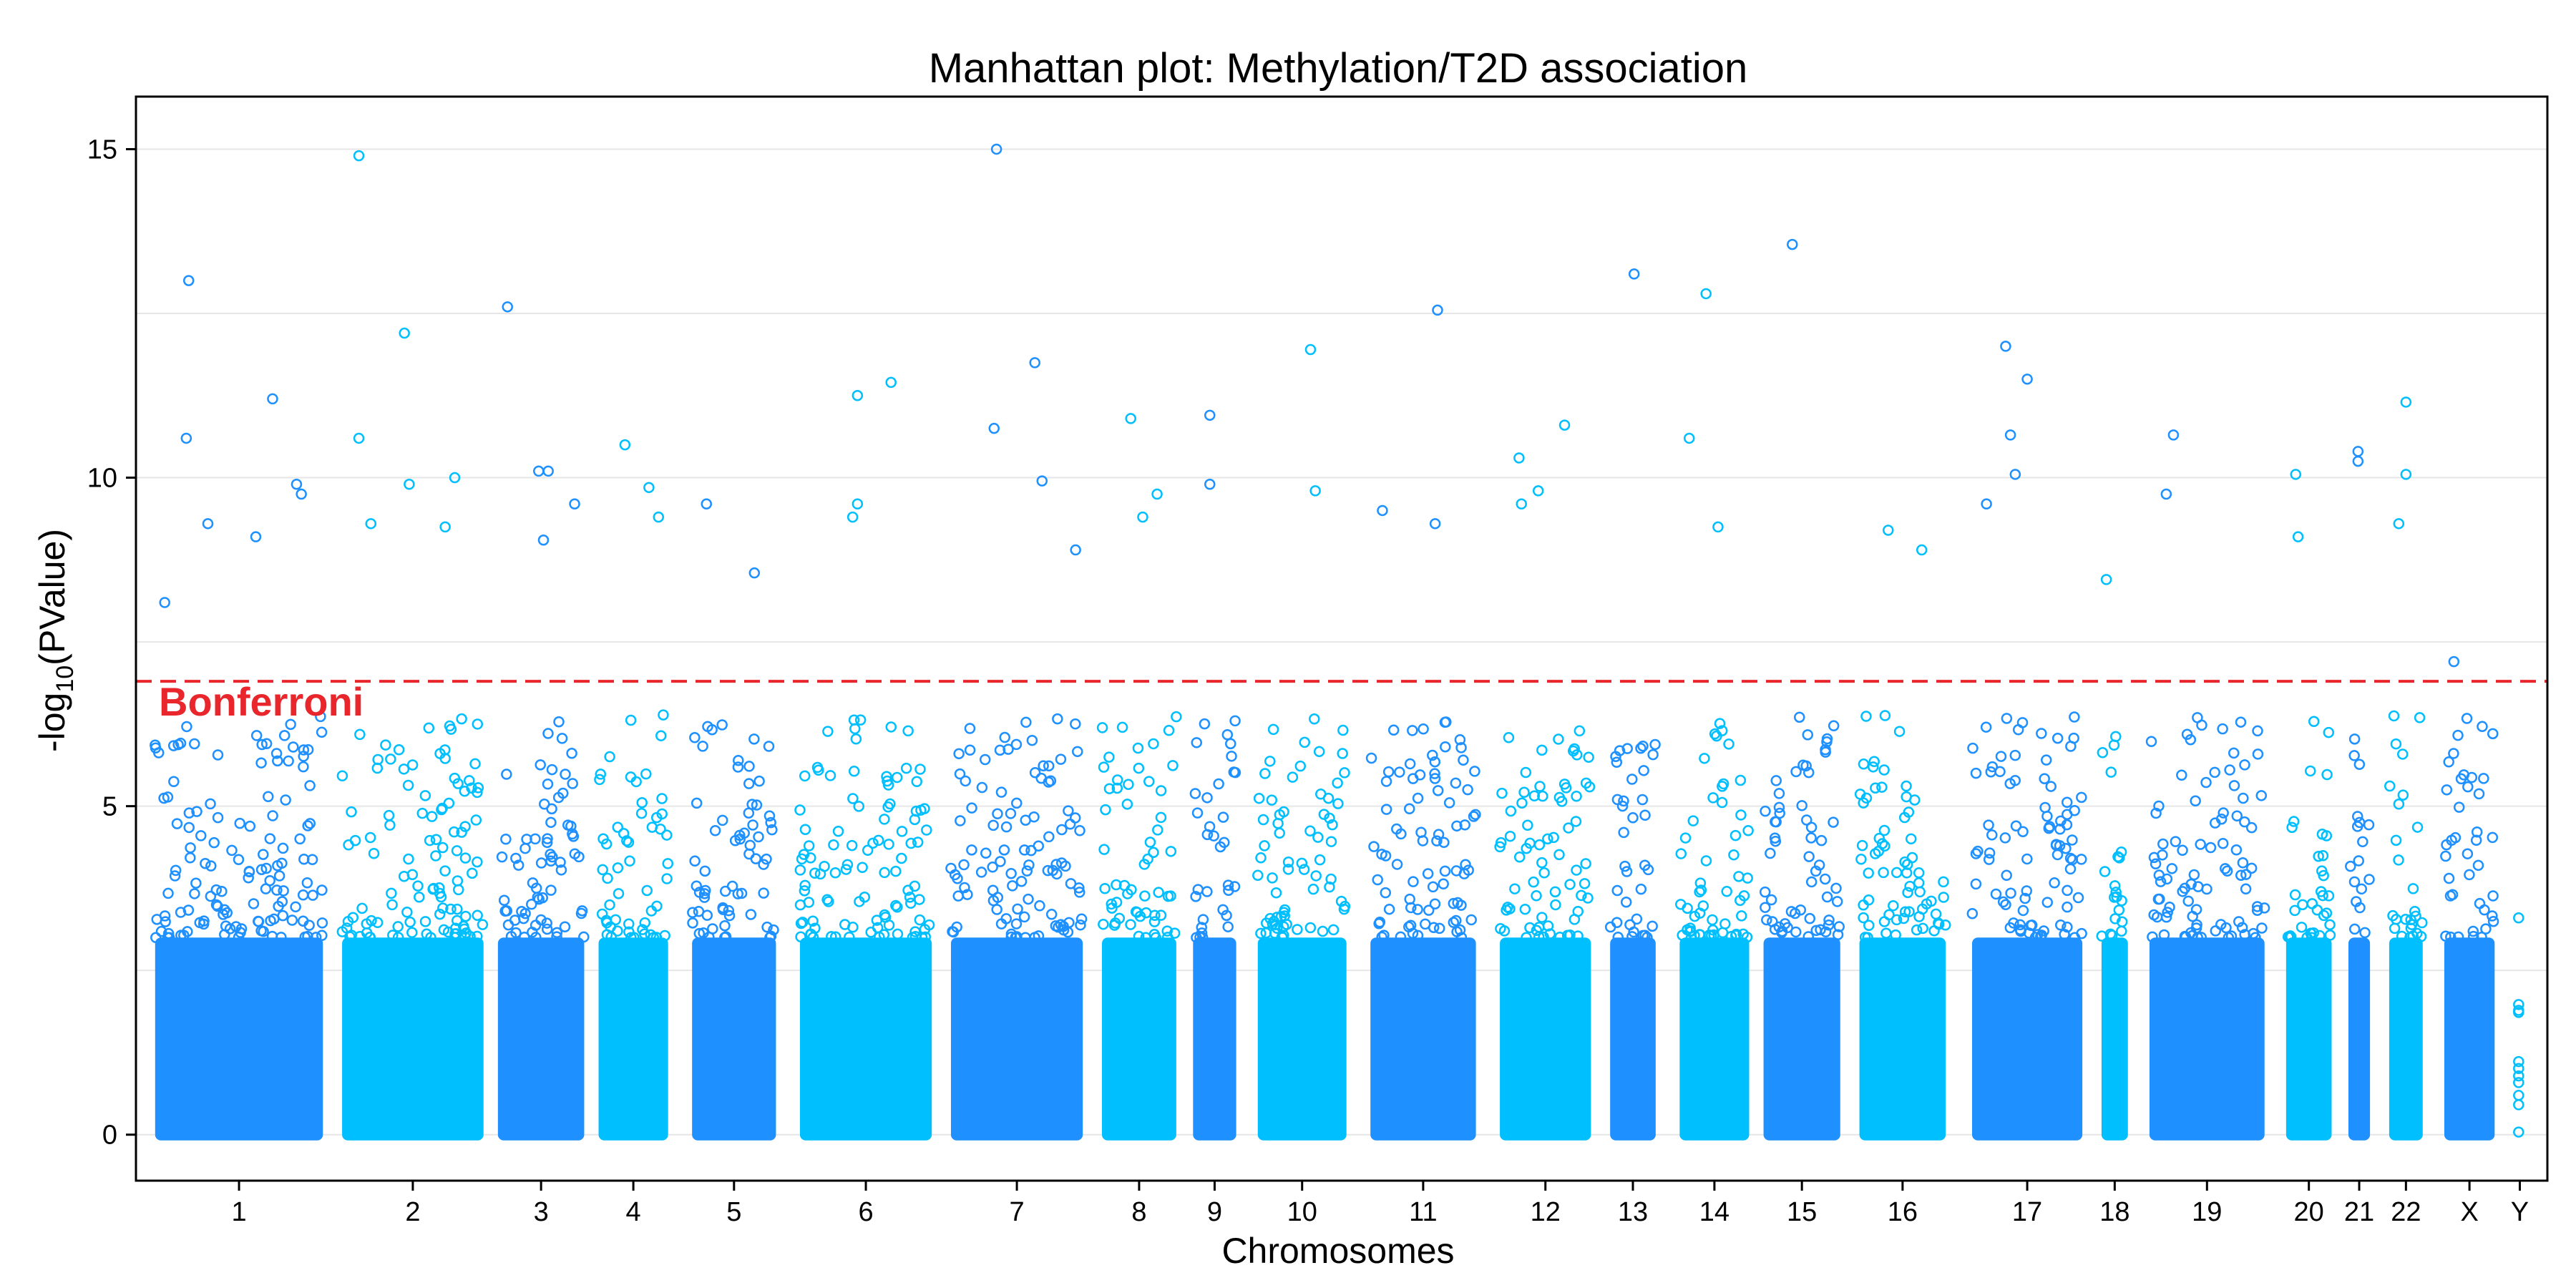 The width and height of the screenshot is (2576, 1288). I want to click on x-tick-label-13: 13, so click(1633, 1212).